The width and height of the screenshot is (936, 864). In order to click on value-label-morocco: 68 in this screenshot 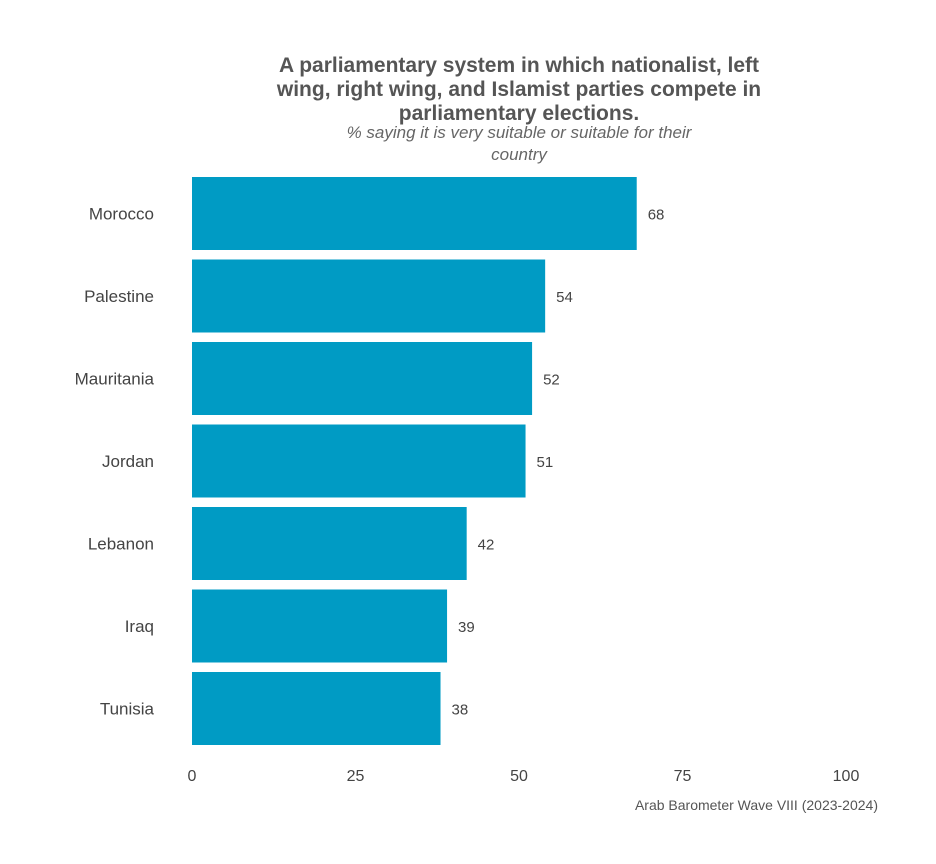, I will do `click(656, 215)`.